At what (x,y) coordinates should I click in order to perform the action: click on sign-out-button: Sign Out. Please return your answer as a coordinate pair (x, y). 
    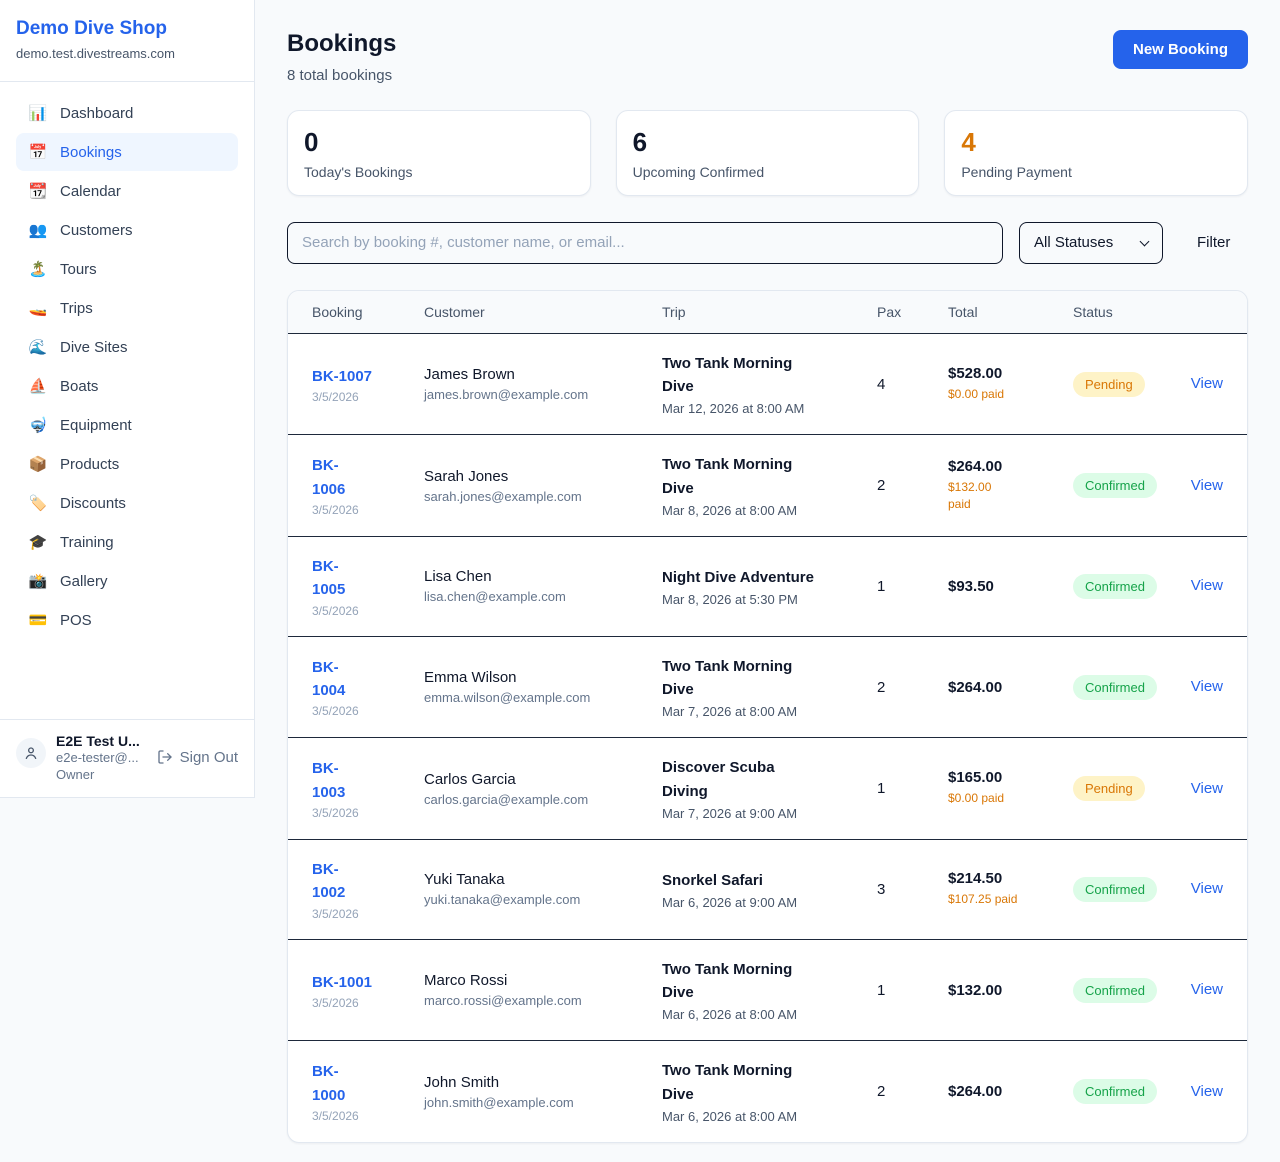
    Looking at the image, I should click on (197, 757).